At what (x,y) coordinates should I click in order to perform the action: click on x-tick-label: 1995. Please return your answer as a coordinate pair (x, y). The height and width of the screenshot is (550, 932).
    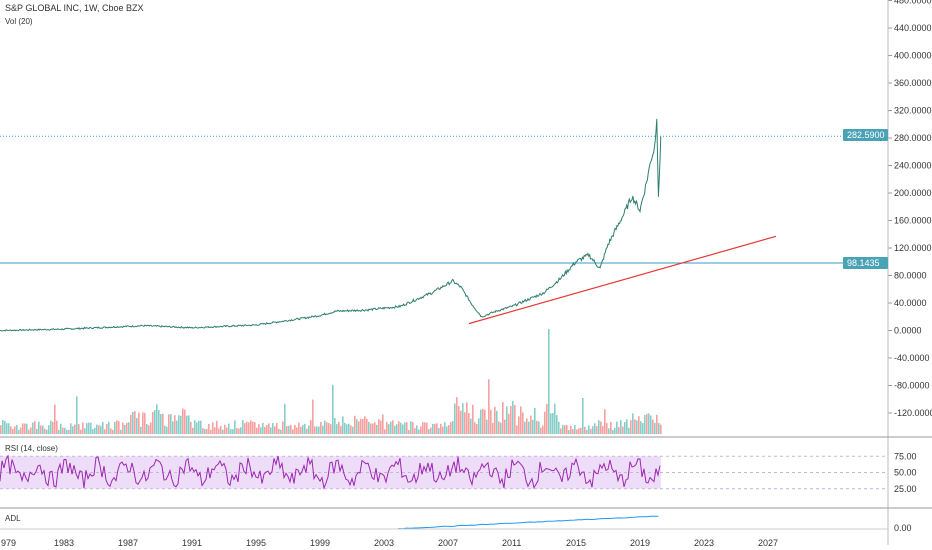
    Looking at the image, I should click on (256, 543).